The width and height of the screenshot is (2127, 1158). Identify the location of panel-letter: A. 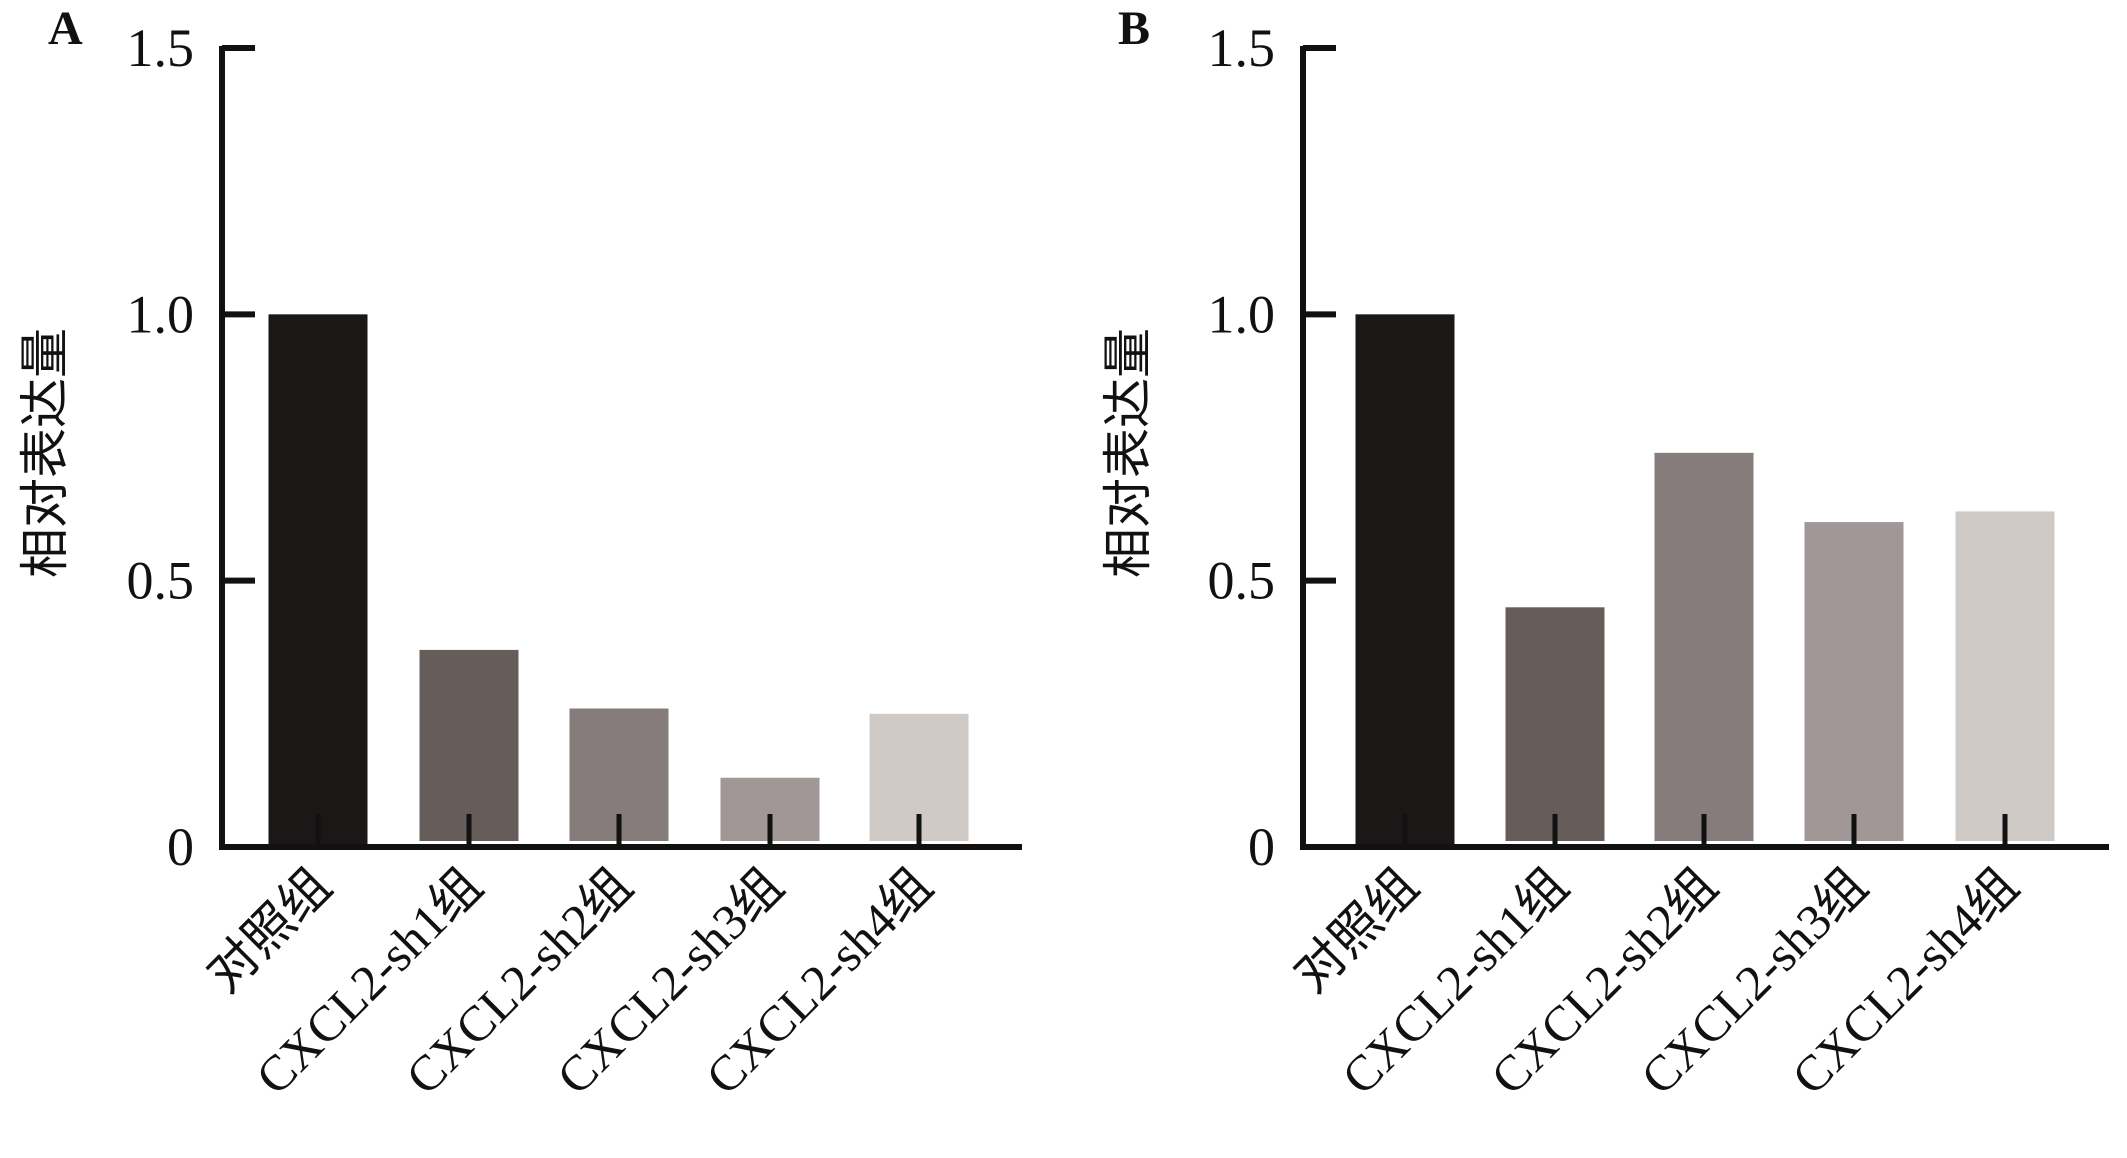
(65, 28).